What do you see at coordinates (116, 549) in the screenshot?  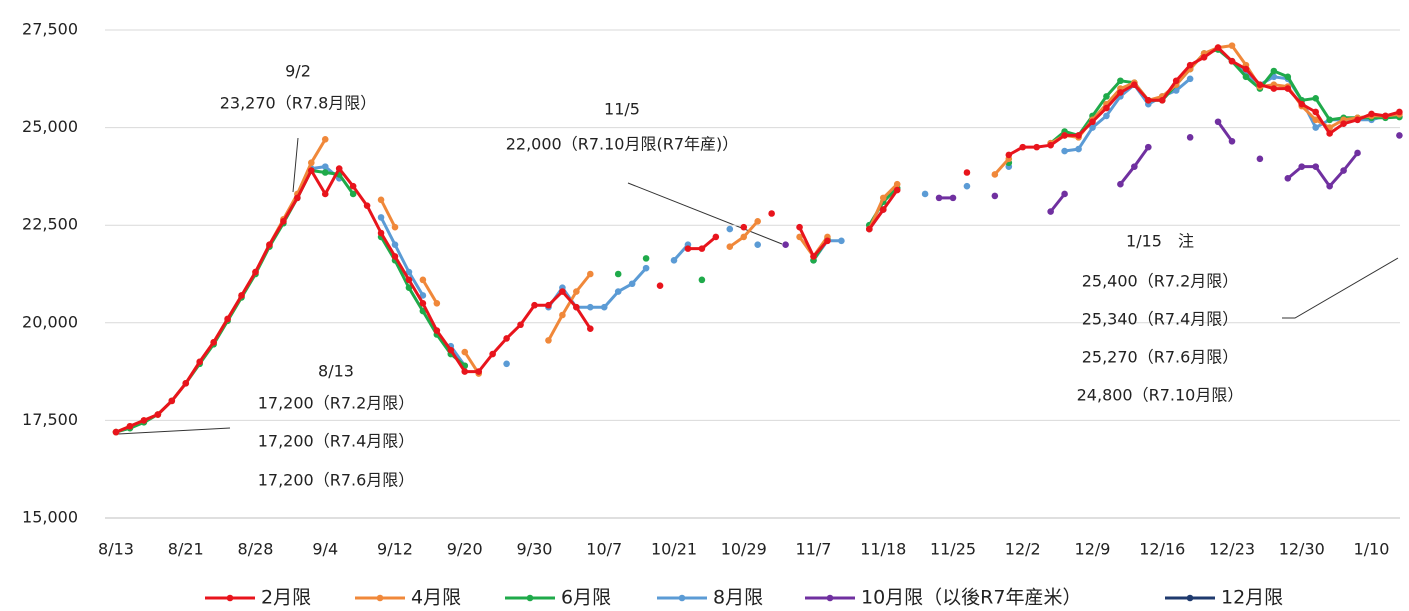 I see `x-tick-label: 8/13` at bounding box center [116, 549].